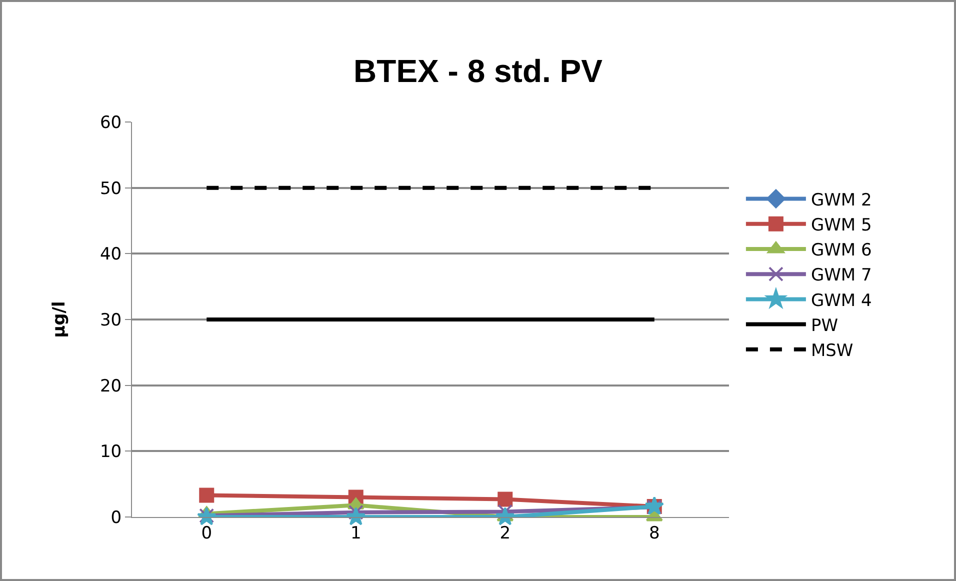  I want to click on y-tick-label: 40, so click(111, 254).